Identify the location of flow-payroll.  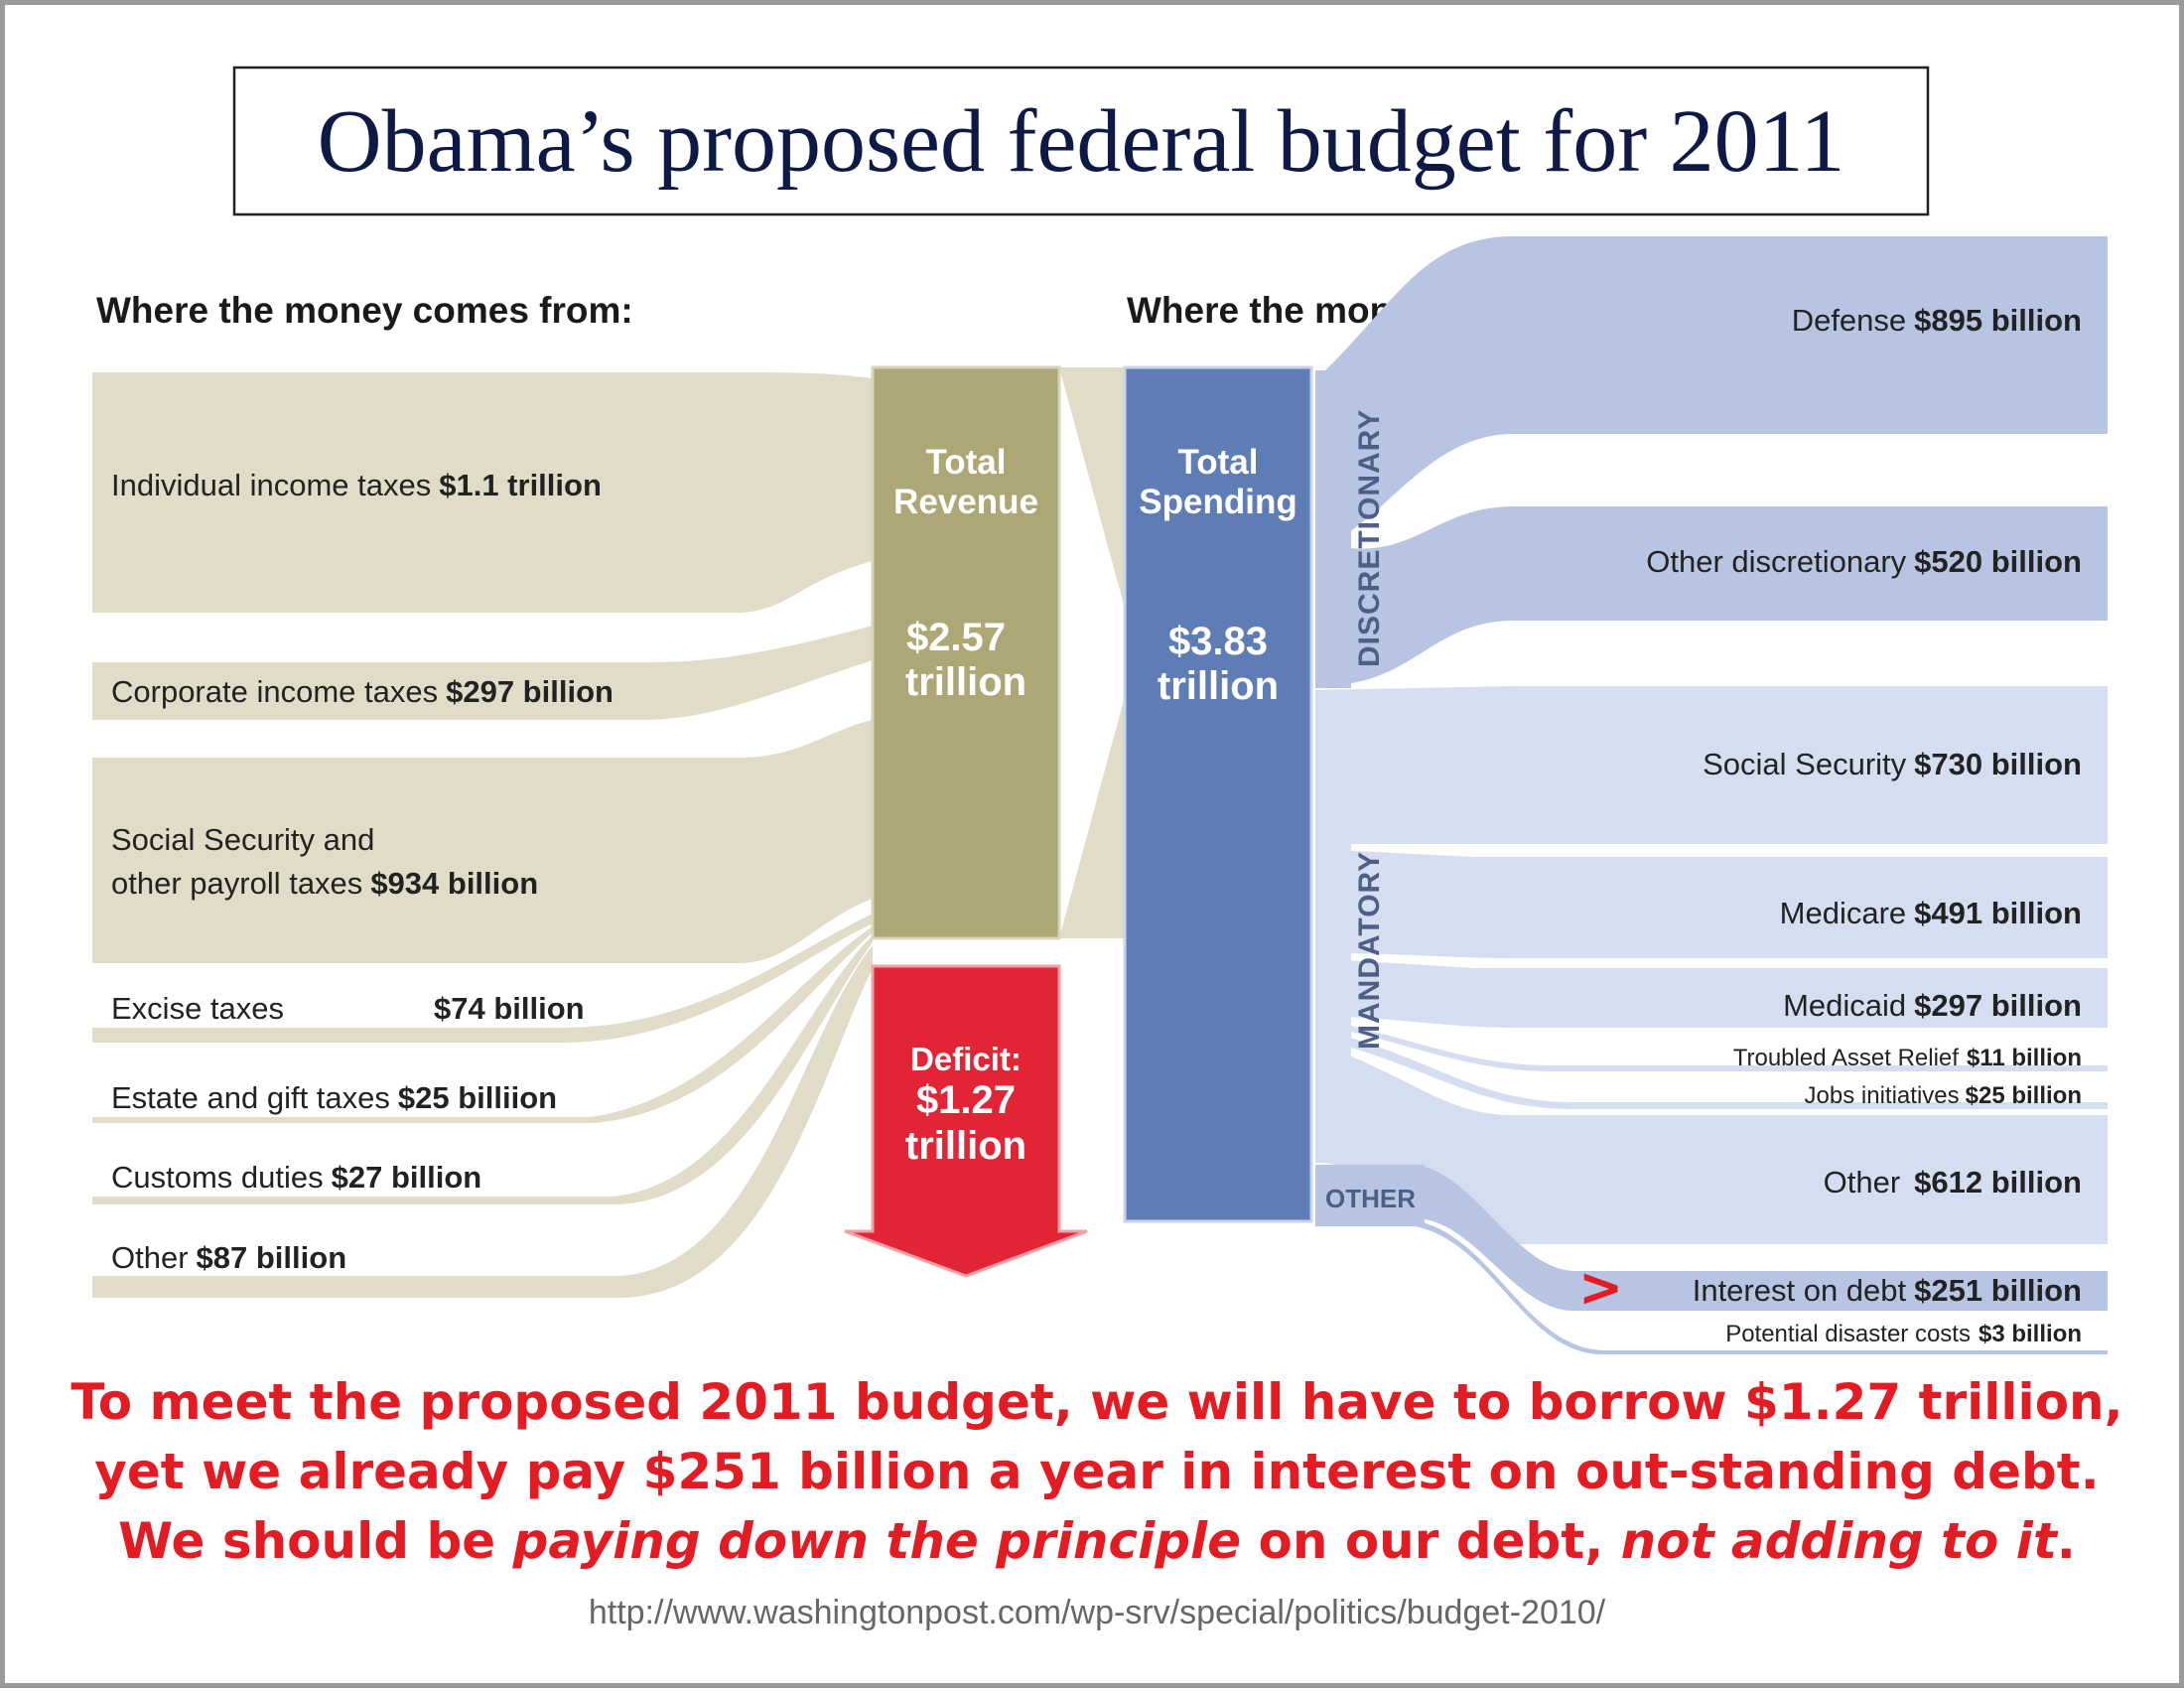
(482, 841).